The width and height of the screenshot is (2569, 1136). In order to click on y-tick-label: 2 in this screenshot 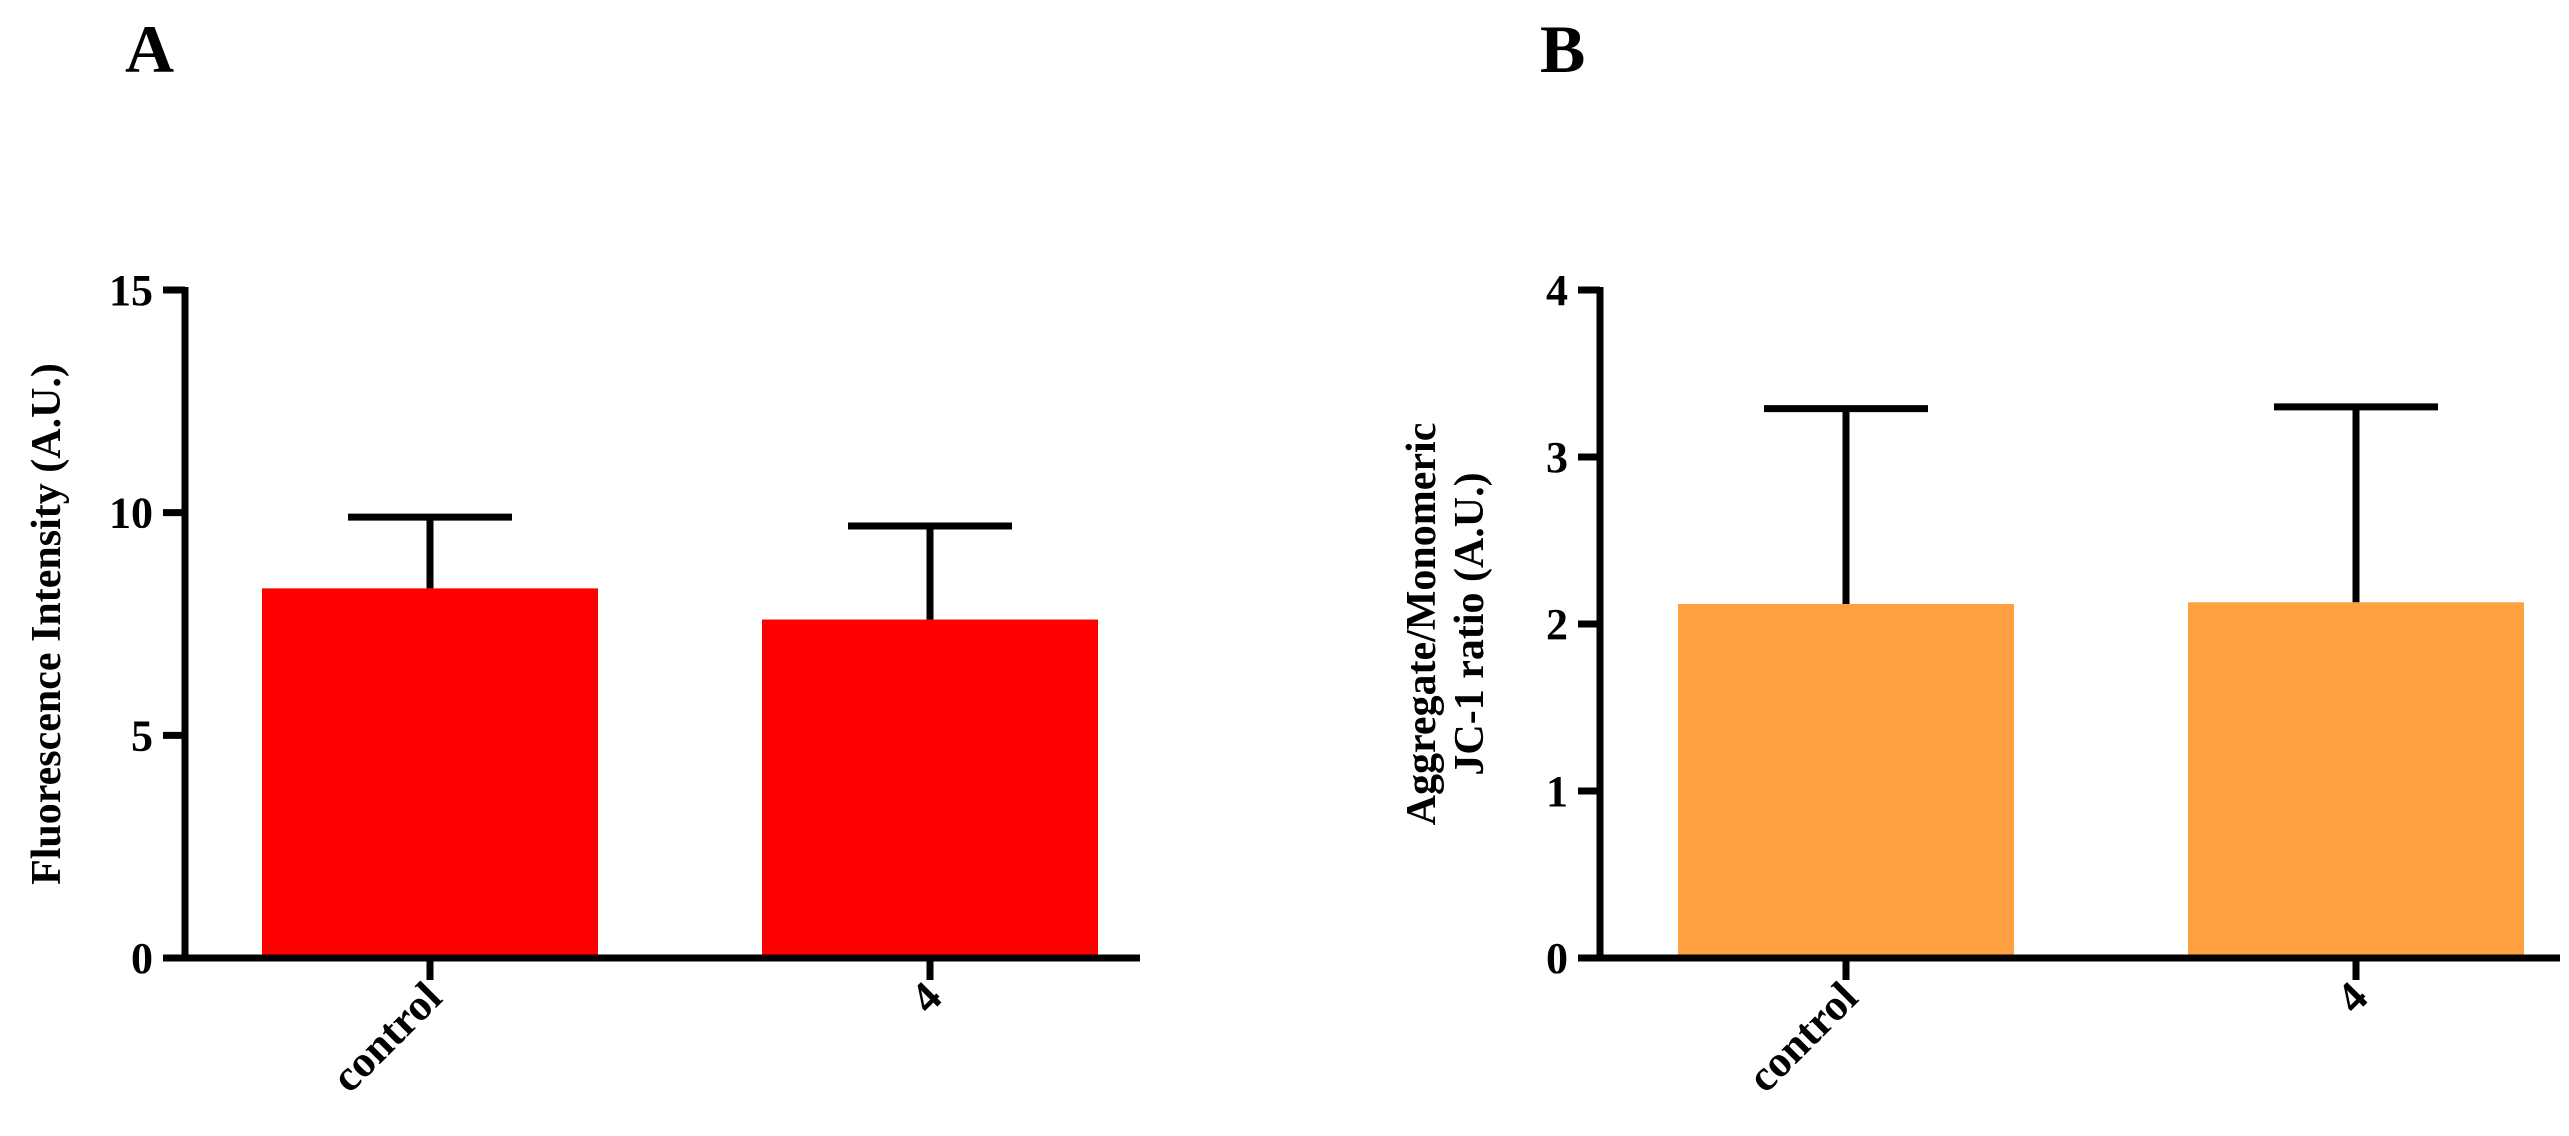, I will do `click(1557, 624)`.